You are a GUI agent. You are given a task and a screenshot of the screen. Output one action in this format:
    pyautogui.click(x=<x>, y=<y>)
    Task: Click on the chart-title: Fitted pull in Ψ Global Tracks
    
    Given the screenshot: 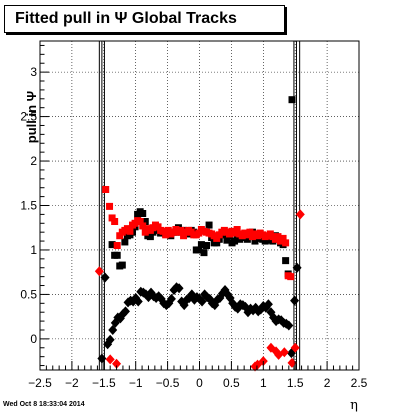 What is the action you would take?
    pyautogui.click(x=126, y=18)
    